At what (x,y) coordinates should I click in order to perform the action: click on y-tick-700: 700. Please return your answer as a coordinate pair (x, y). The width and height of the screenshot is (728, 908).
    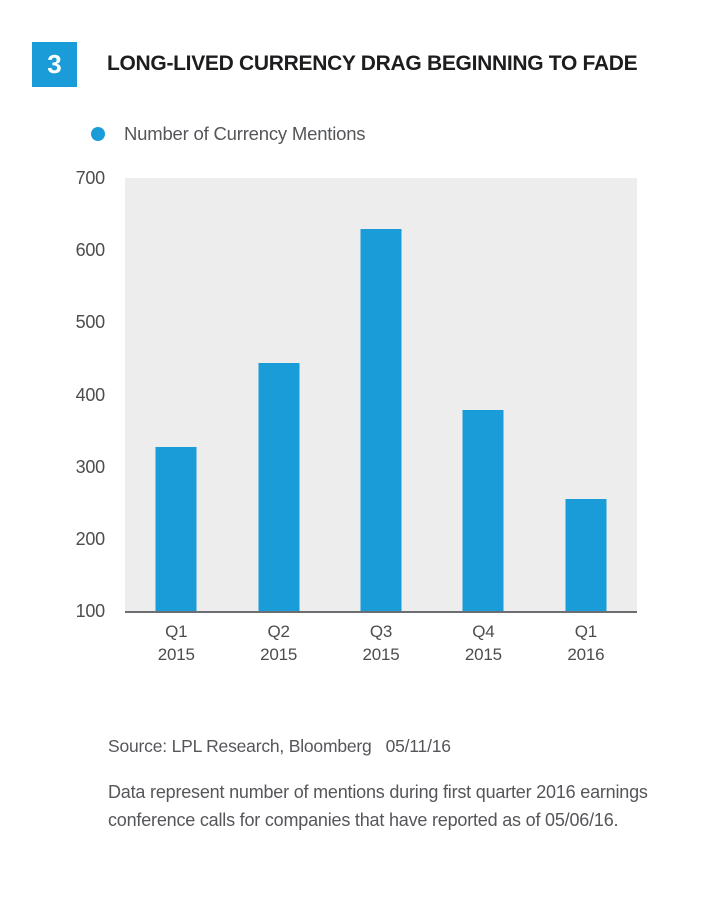
    Looking at the image, I should click on (90, 178).